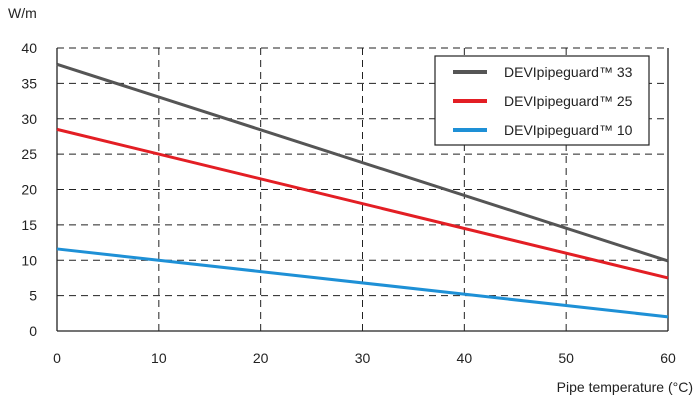 This screenshot has width=700, height=405. Describe the element at coordinates (33, 331) in the screenshot. I see `y-tick-label: 0` at that location.